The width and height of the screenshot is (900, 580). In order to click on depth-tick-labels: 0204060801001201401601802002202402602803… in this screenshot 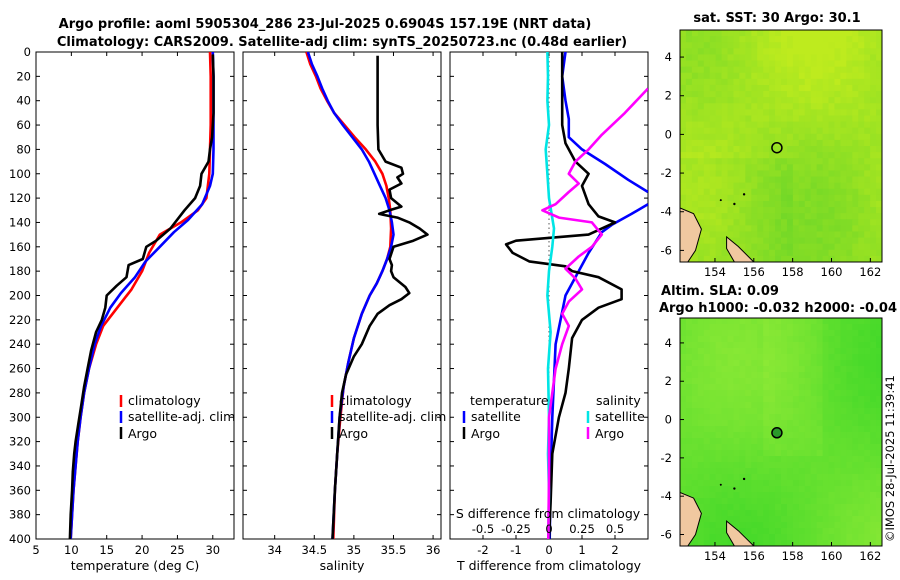, I will do `click(20, 295)`.